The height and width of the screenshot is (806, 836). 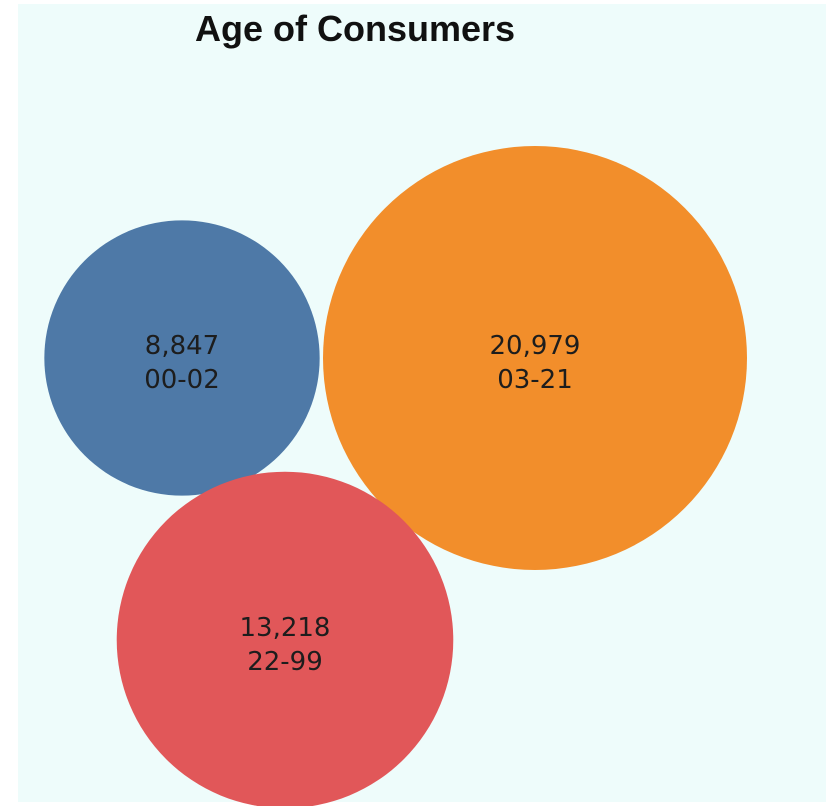 What do you see at coordinates (285, 662) in the screenshot?
I see `bubble-category-label: 22-99` at bounding box center [285, 662].